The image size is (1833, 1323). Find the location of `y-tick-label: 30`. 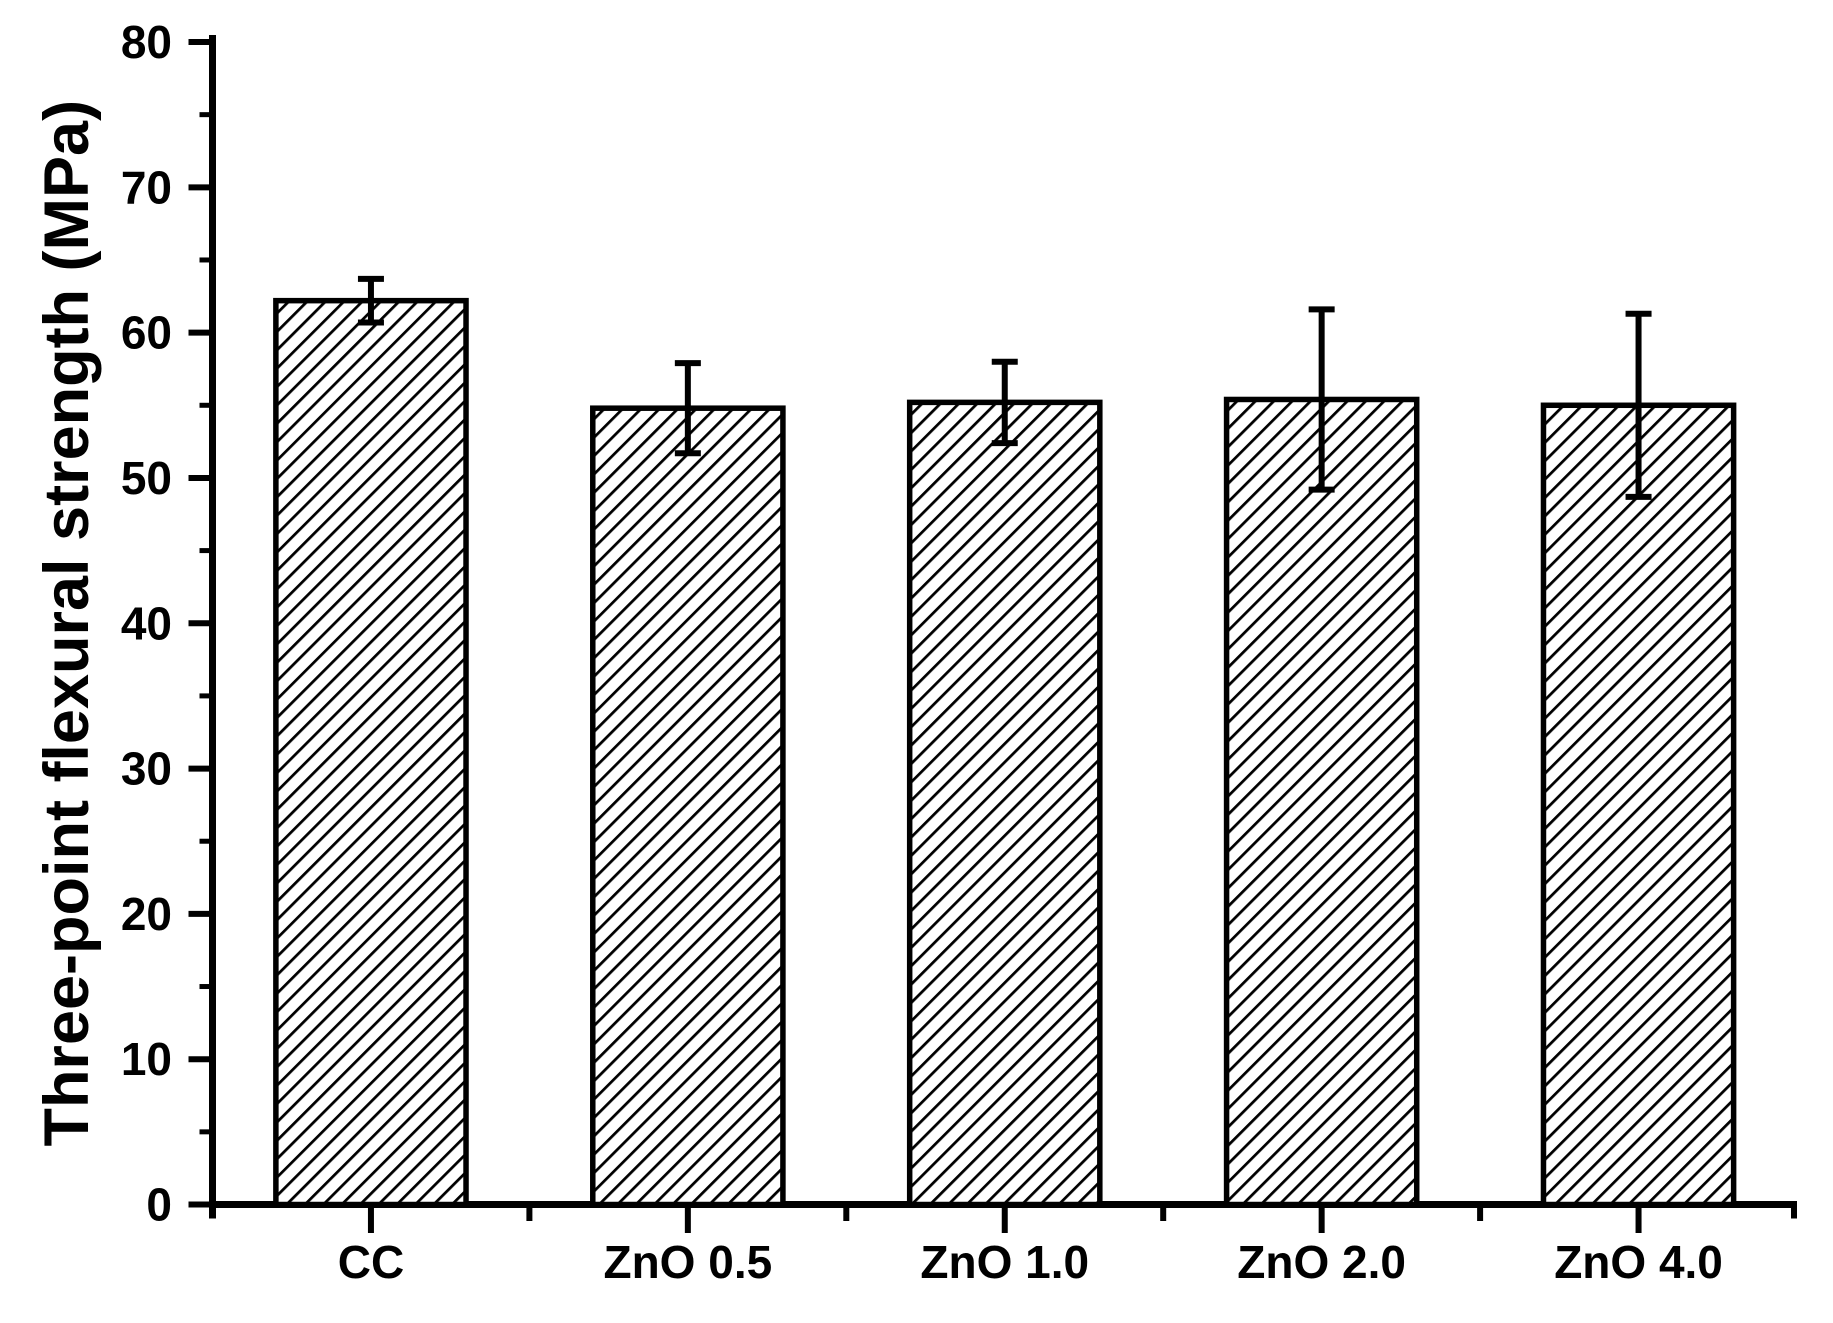

y-tick-label: 30 is located at coordinates (146, 769).